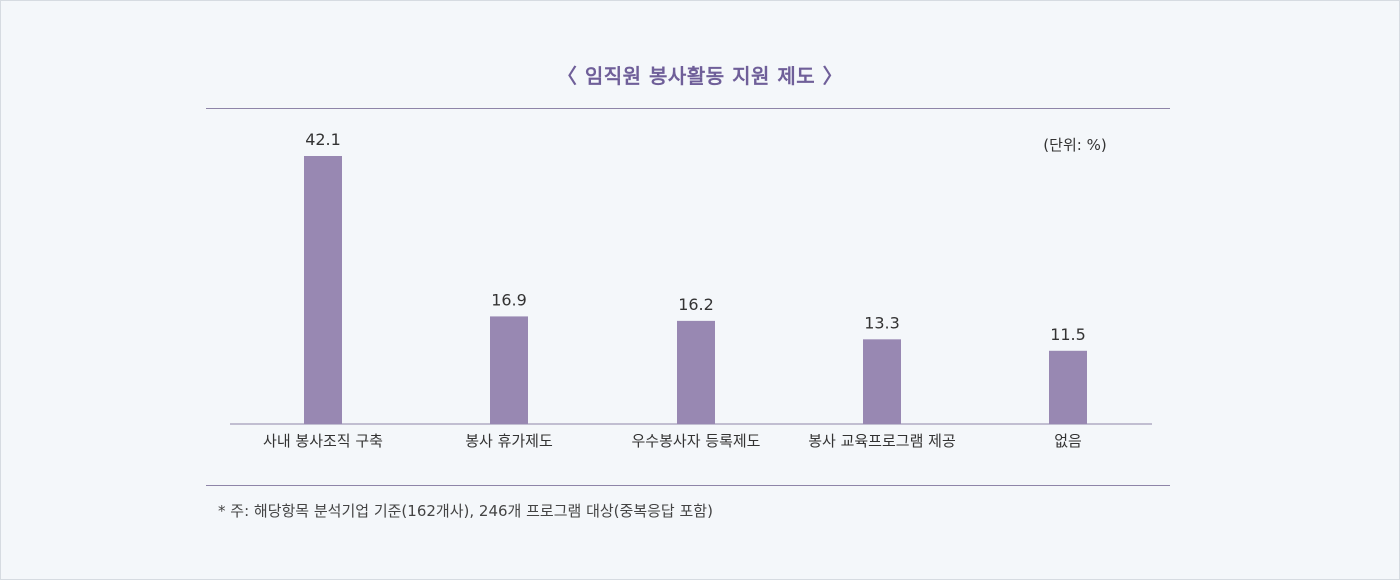 This screenshot has height=580, width=1400. What do you see at coordinates (882, 441) in the screenshot?
I see `category-label-4: 봉사 교육프로그램 제공` at bounding box center [882, 441].